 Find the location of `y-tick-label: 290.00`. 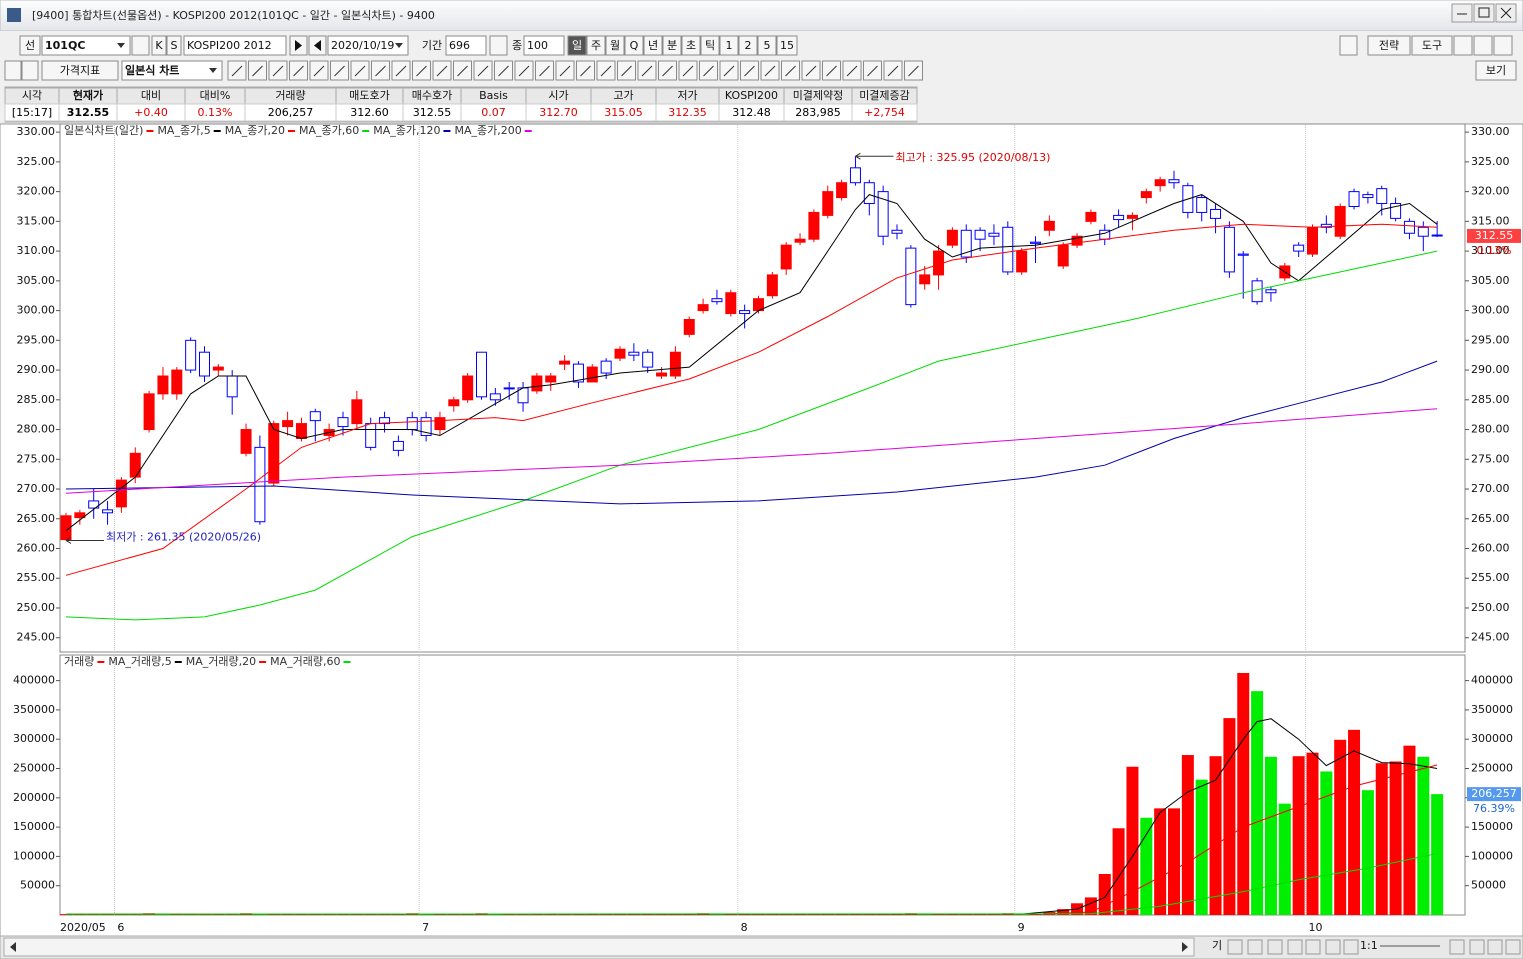

y-tick-label: 290.00 is located at coordinates (36, 369).